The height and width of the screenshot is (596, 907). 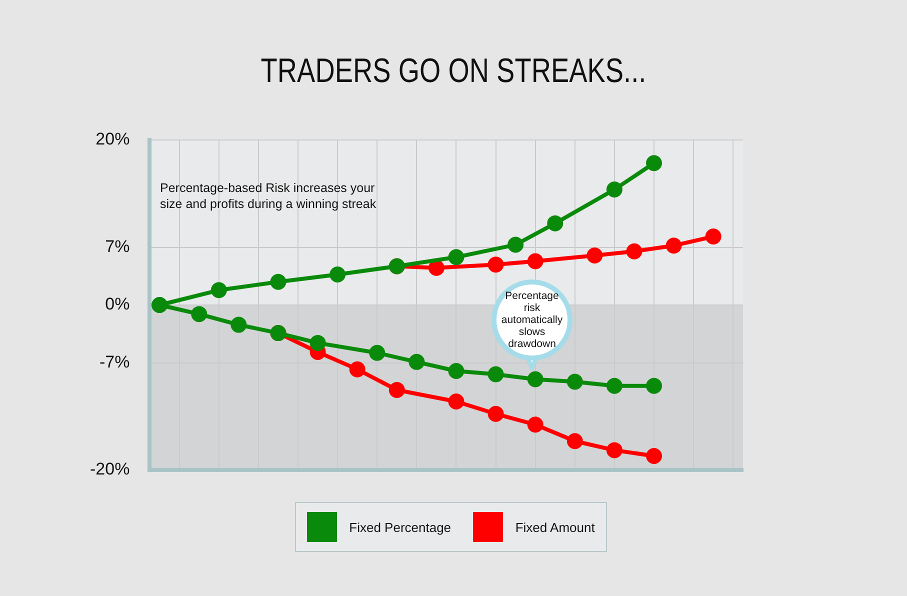 I want to click on y-tick-label: -20%, so click(x=110, y=469).